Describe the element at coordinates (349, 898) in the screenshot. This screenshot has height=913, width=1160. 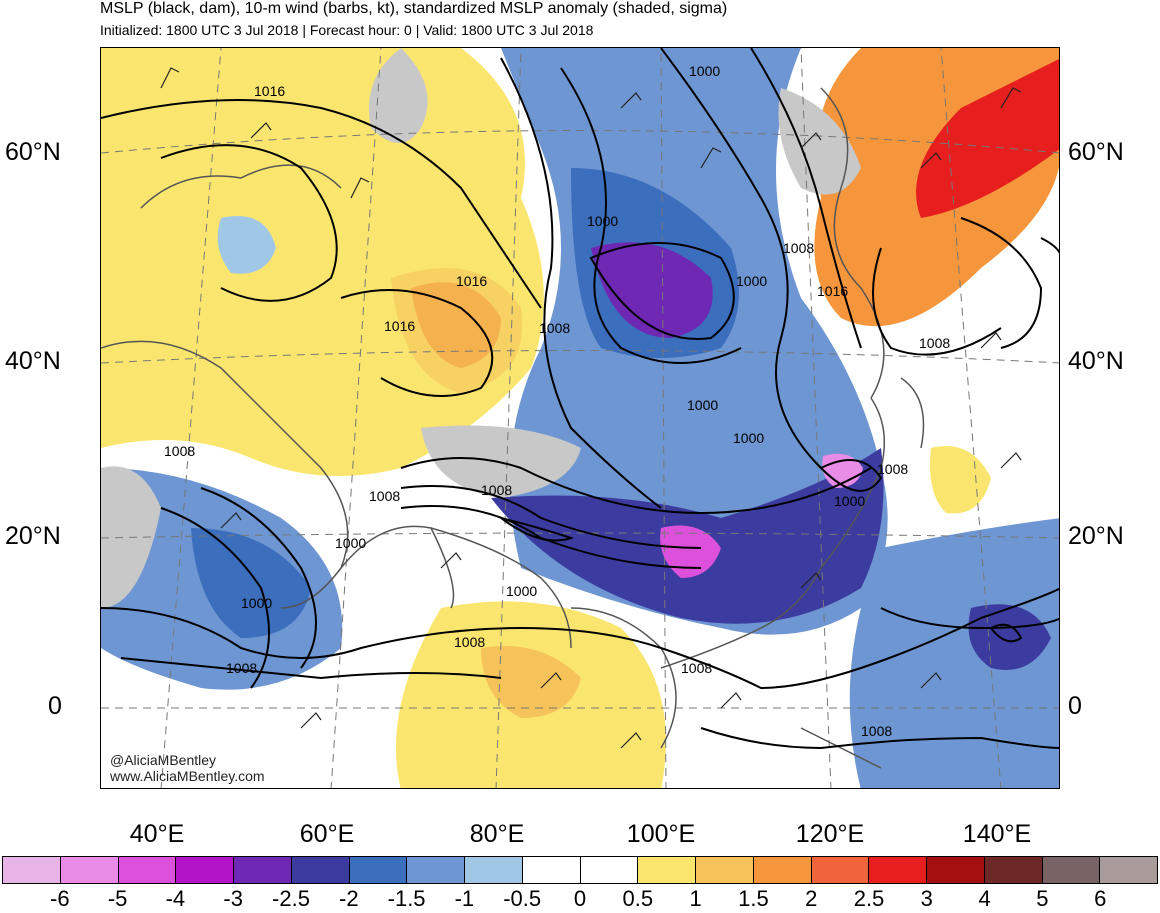
I see `colorbar-label: -2` at that location.